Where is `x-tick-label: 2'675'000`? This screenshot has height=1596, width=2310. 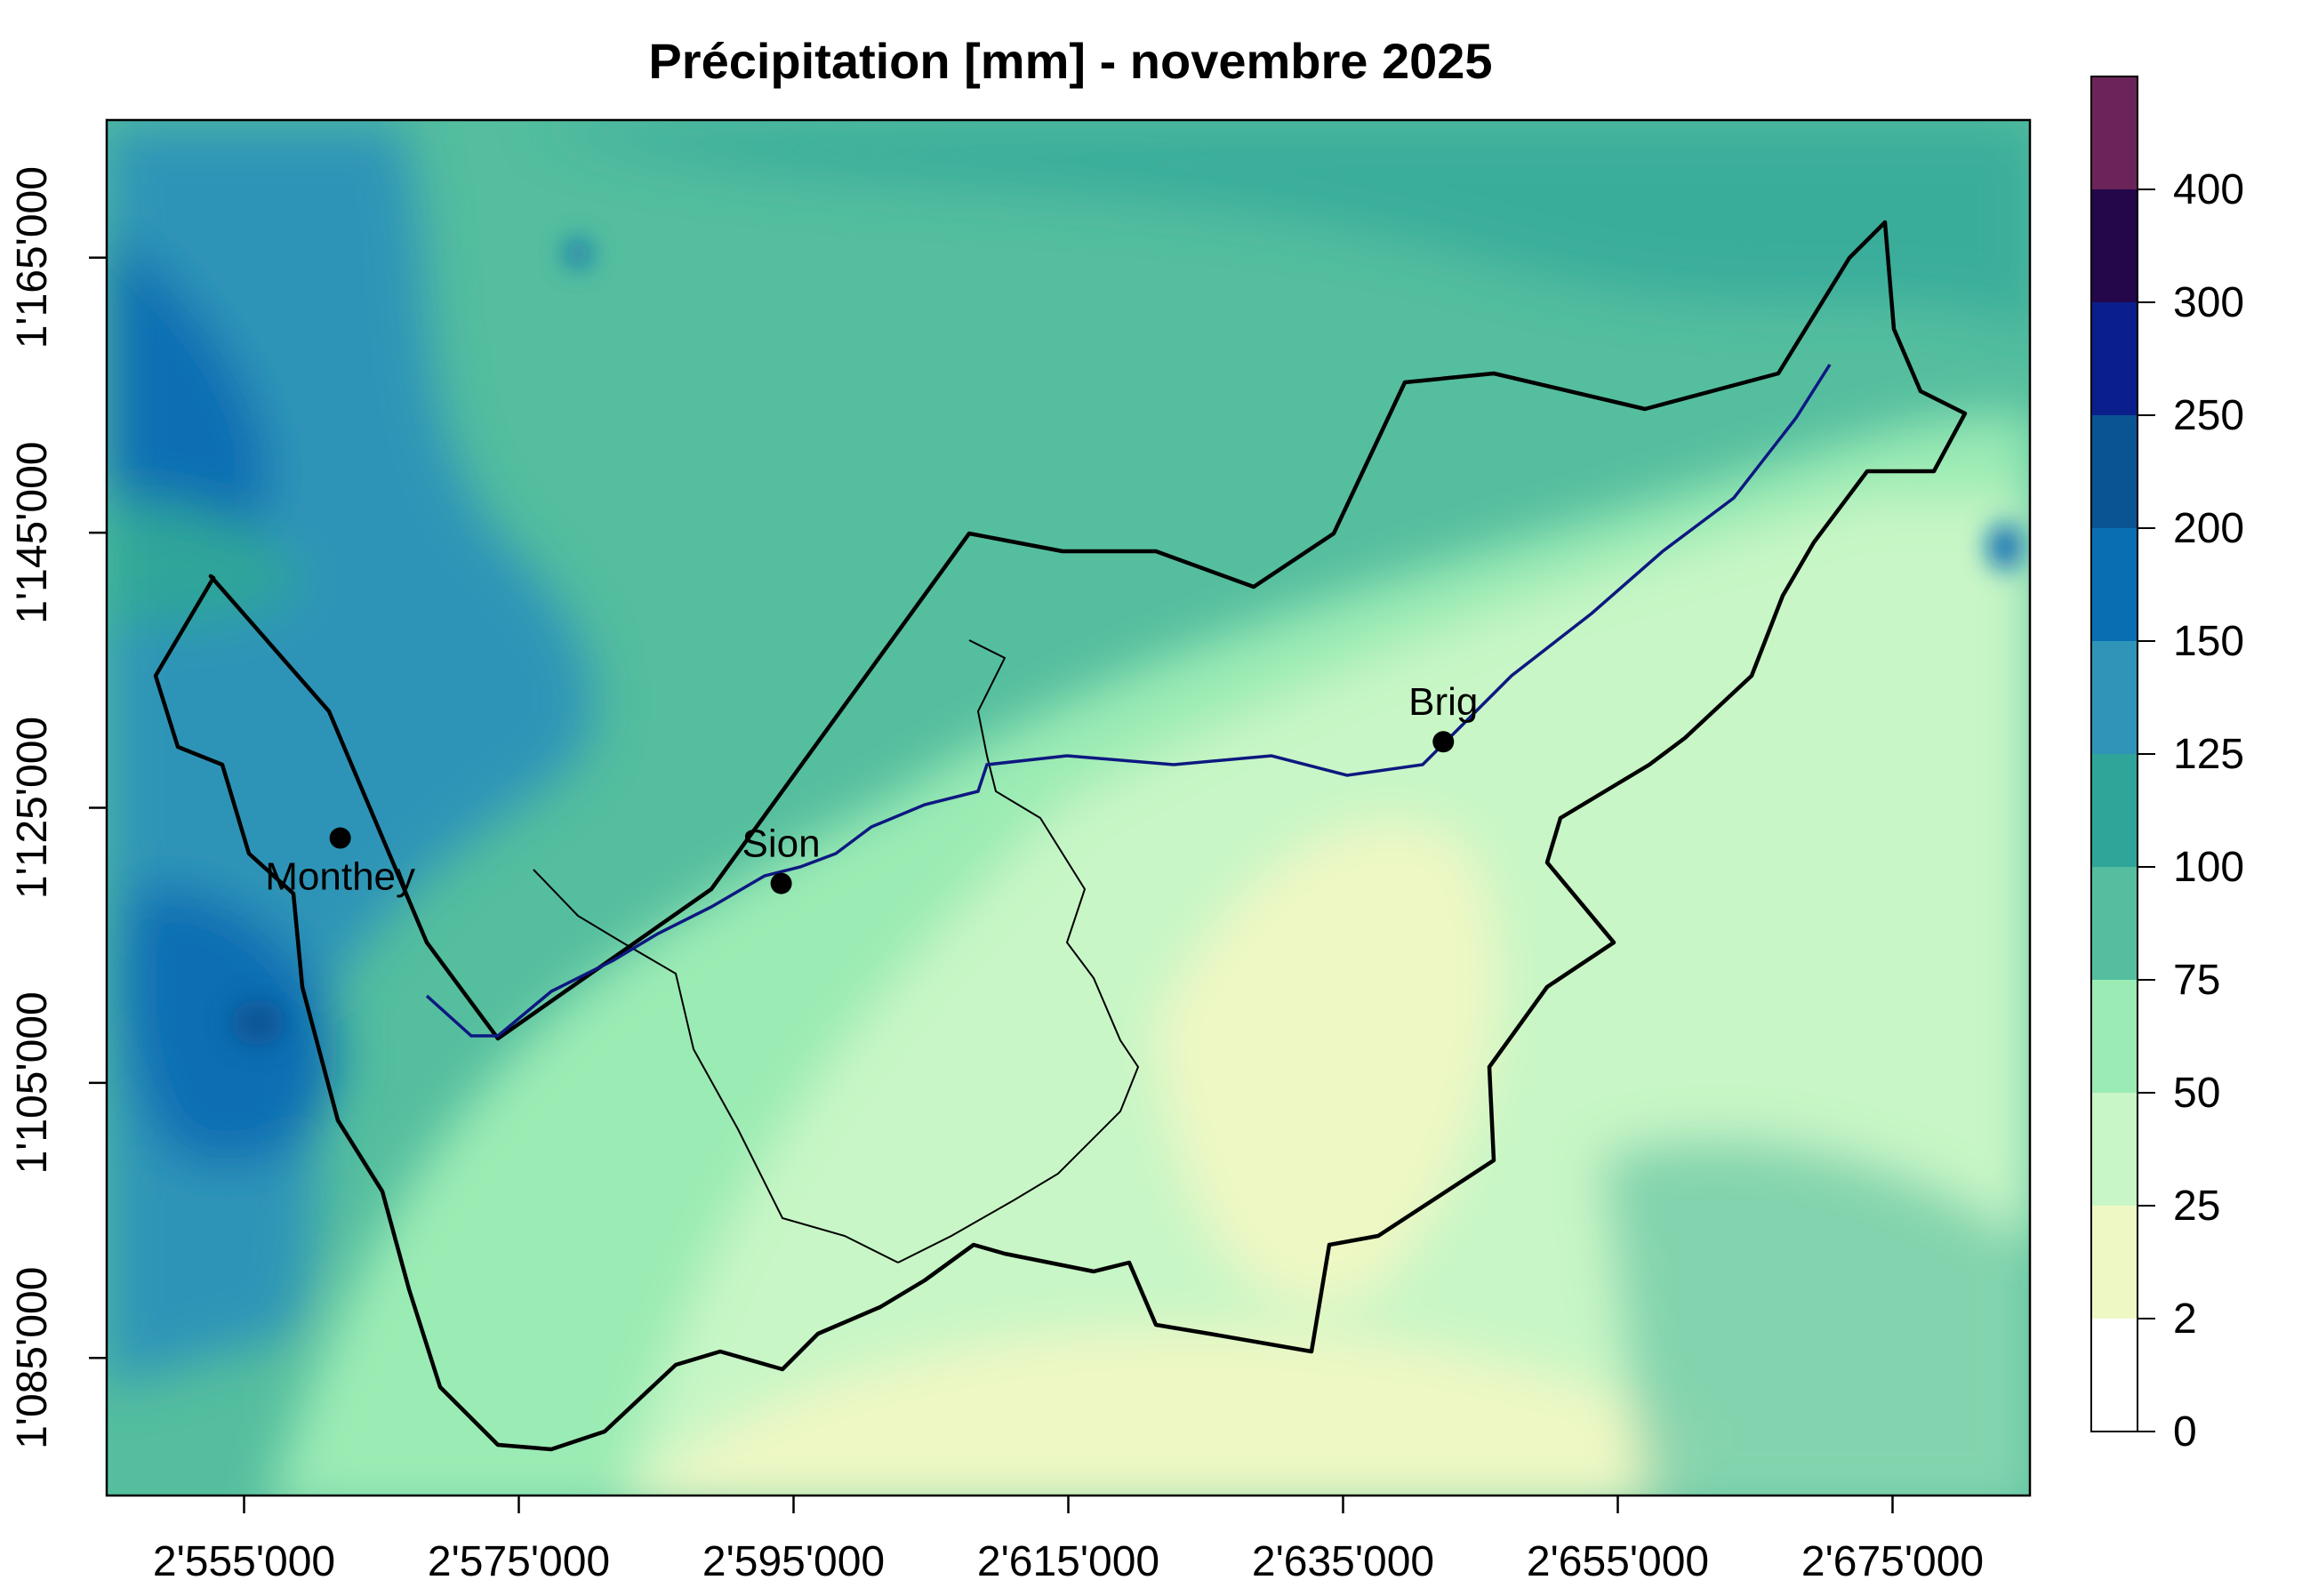
x-tick-label: 2'675'000 is located at coordinates (1893, 1561).